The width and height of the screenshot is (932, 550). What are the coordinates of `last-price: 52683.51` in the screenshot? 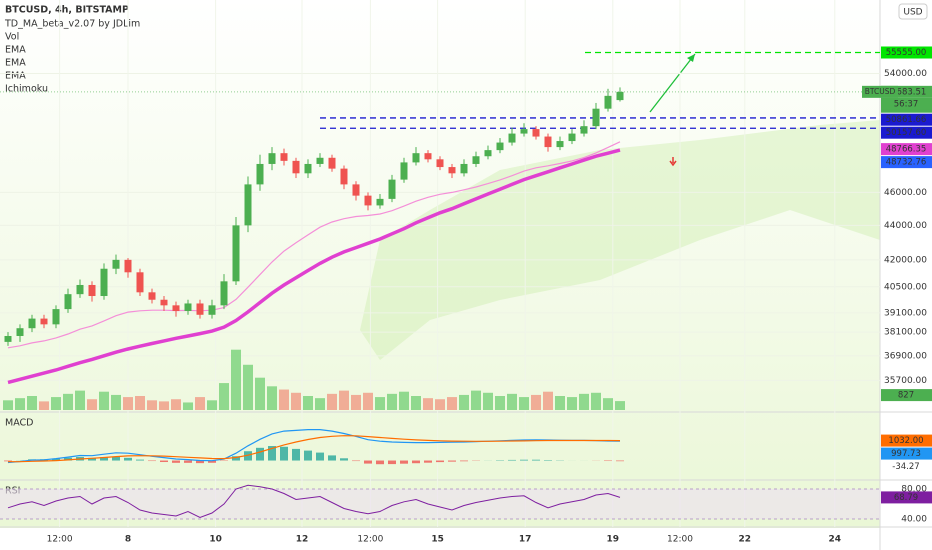 It's located at (906, 92).